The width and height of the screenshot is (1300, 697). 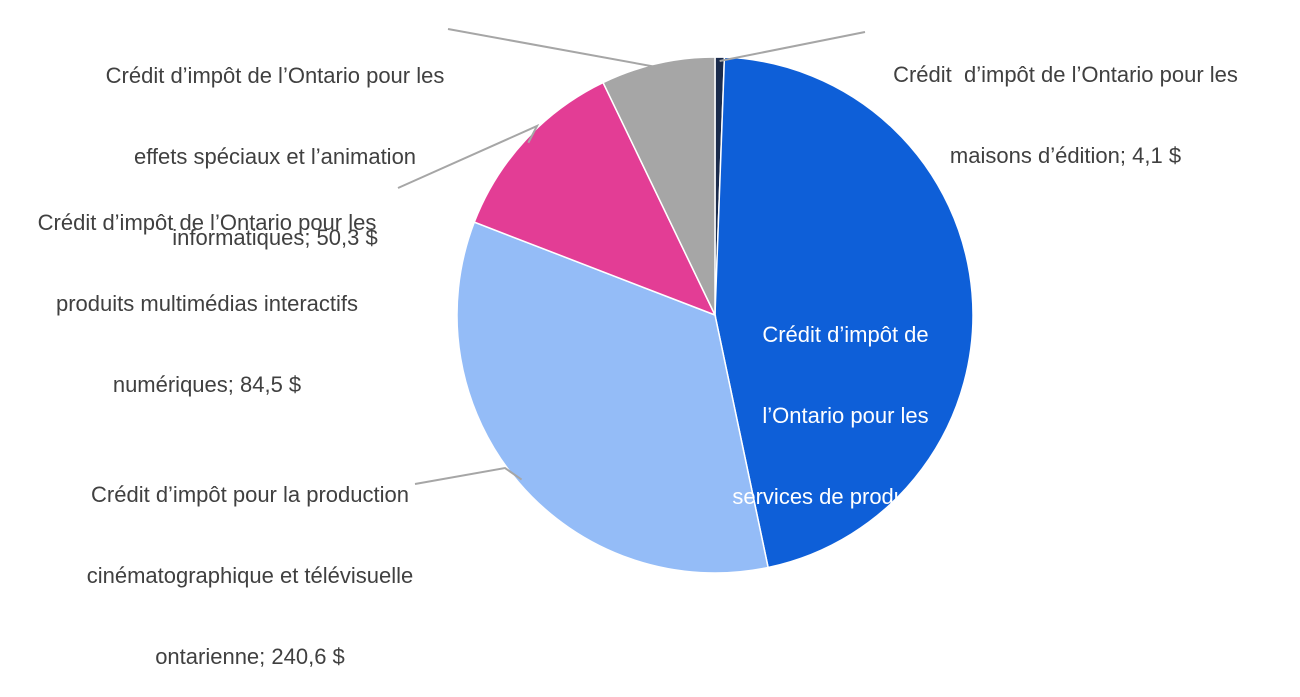 I want to click on leader-line-multimedias-interactifs, so click(x=468, y=156).